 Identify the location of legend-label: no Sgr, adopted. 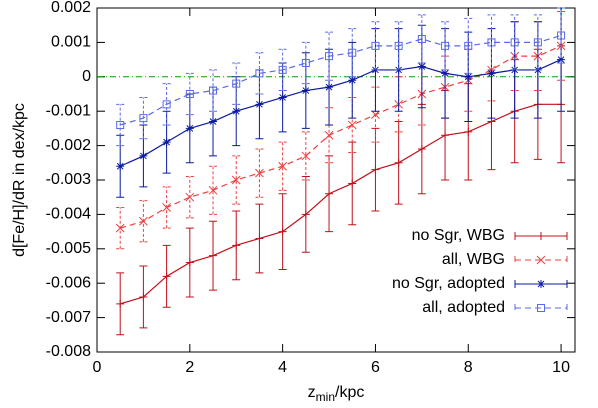
(448, 283).